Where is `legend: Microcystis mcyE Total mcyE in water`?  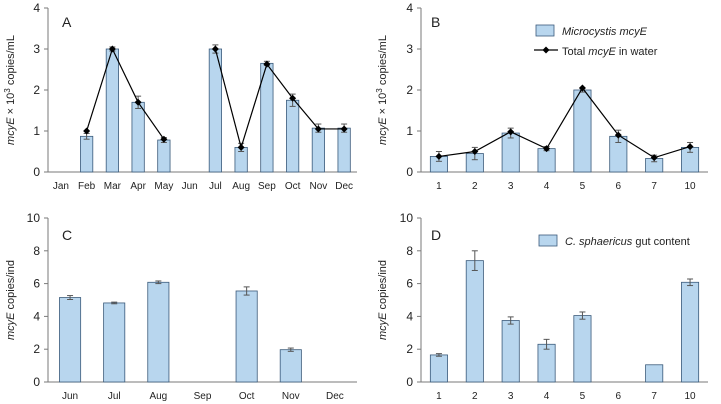 legend: Microcystis mcyE Total mcyE in water is located at coordinates (596, 41).